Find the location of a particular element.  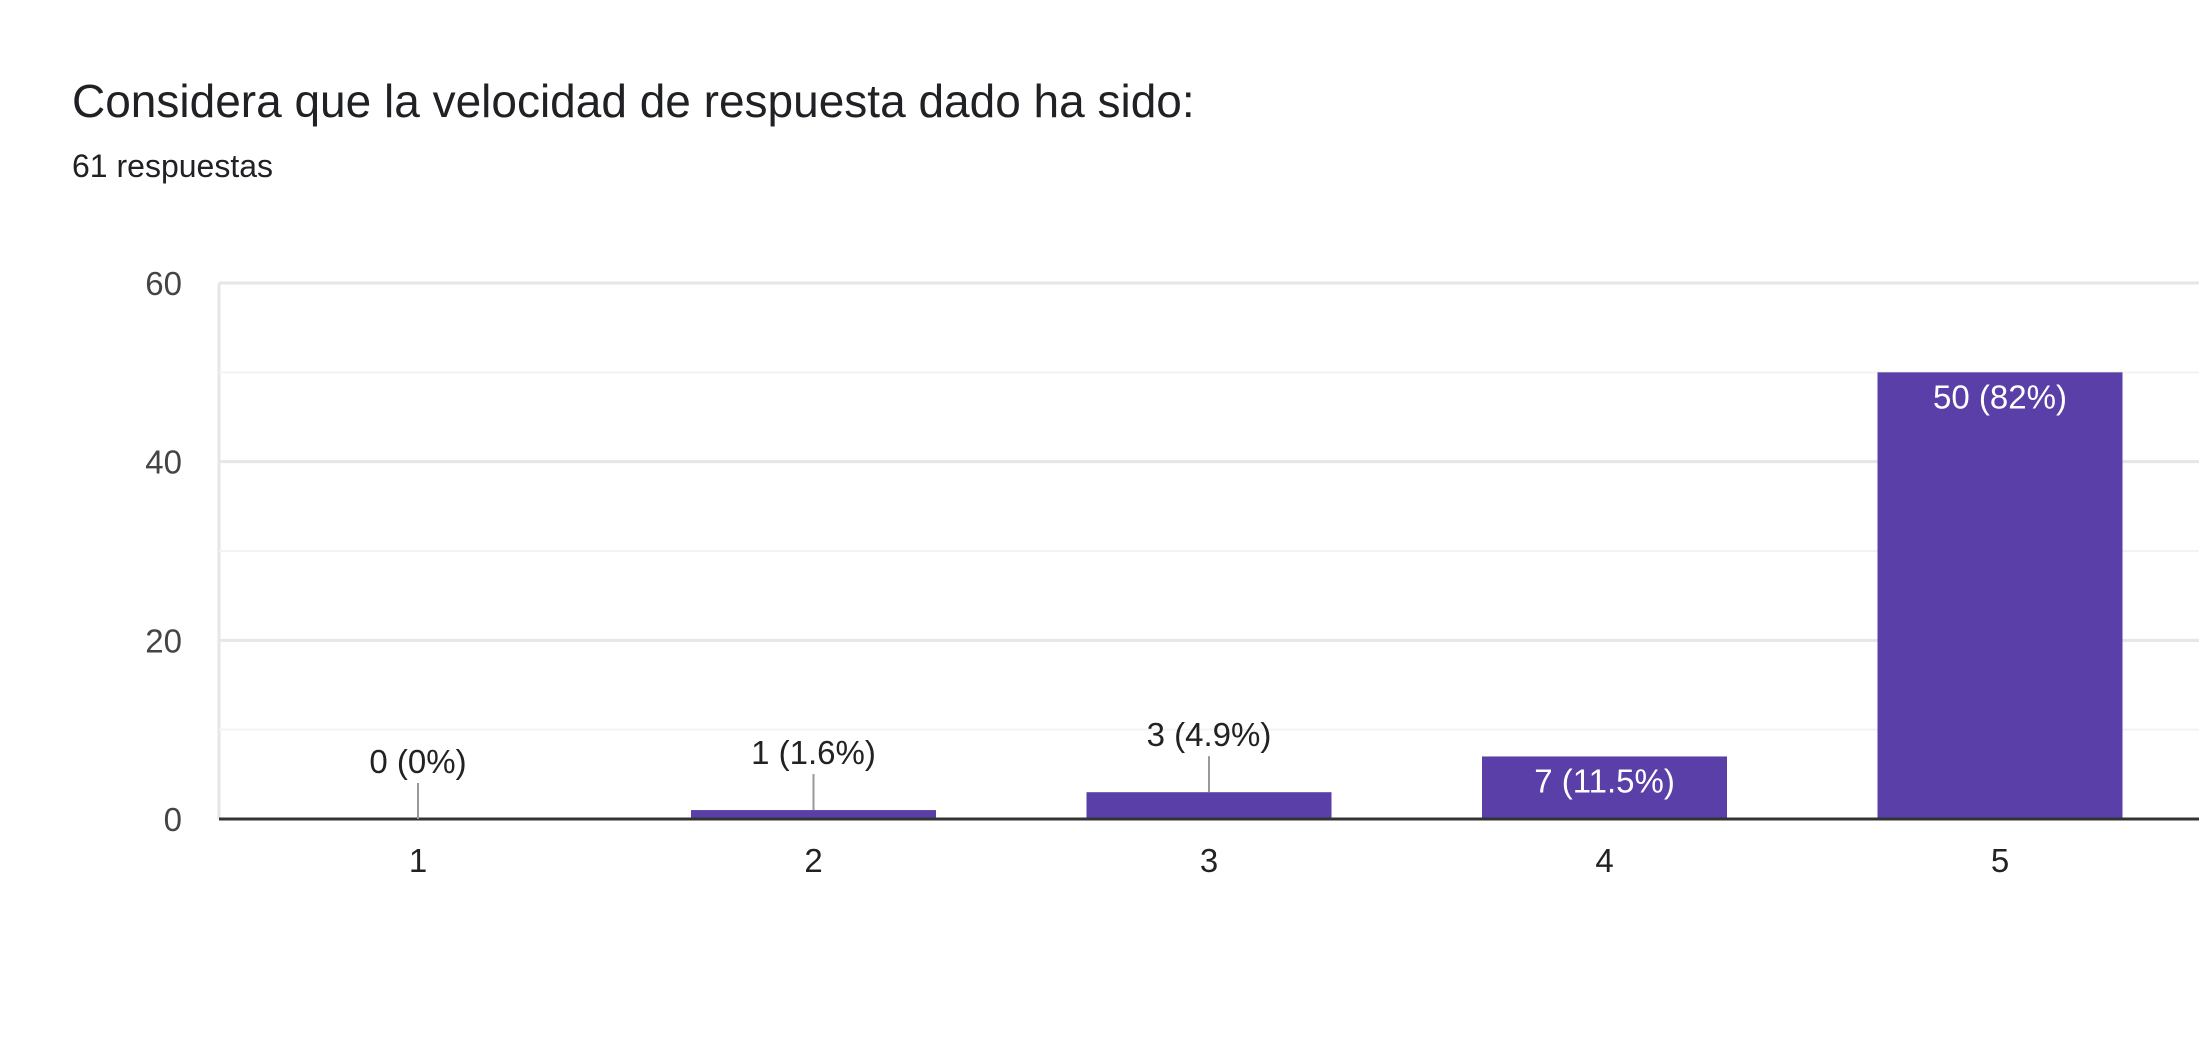

data-label: 50 (82%) is located at coordinates (2000, 396).